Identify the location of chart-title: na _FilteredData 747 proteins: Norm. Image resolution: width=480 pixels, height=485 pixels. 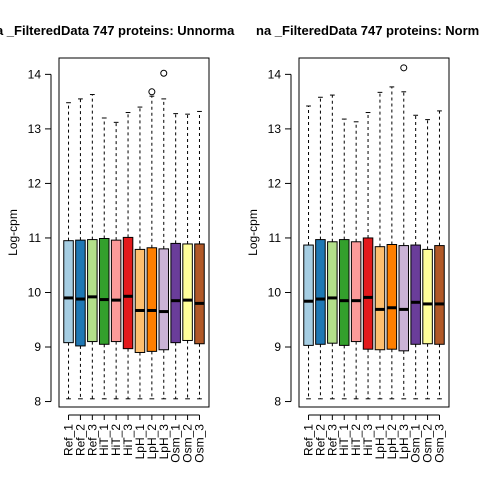
(367, 30).